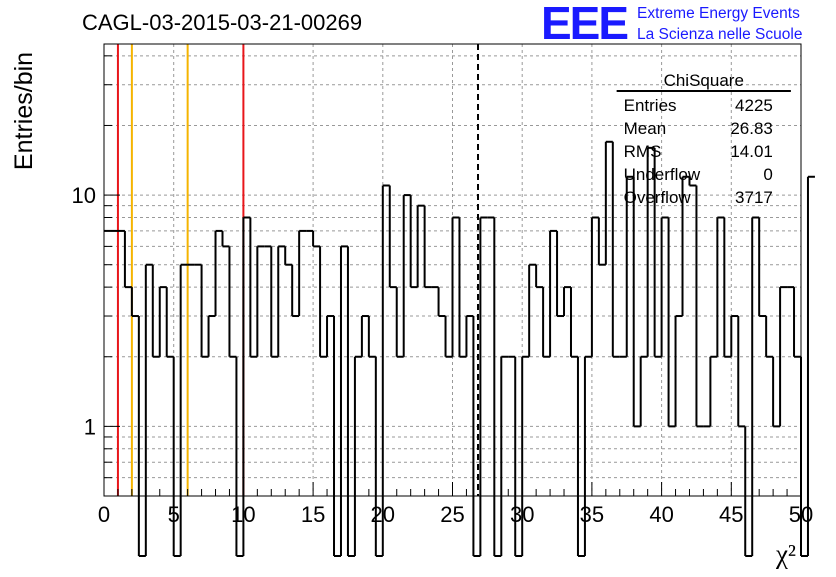  I want to click on x-tick-label: 45, so click(731, 514).